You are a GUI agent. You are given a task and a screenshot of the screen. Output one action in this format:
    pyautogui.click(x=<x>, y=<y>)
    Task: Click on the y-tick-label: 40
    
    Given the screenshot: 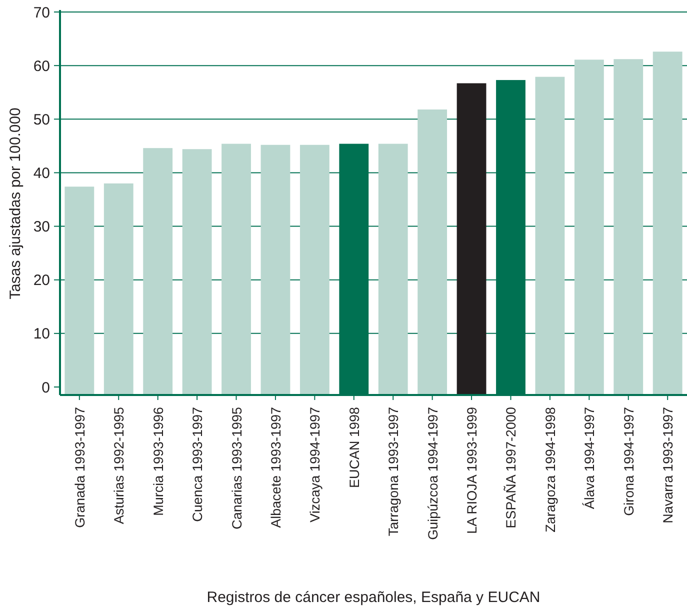 What is the action you would take?
    pyautogui.click(x=41, y=173)
    